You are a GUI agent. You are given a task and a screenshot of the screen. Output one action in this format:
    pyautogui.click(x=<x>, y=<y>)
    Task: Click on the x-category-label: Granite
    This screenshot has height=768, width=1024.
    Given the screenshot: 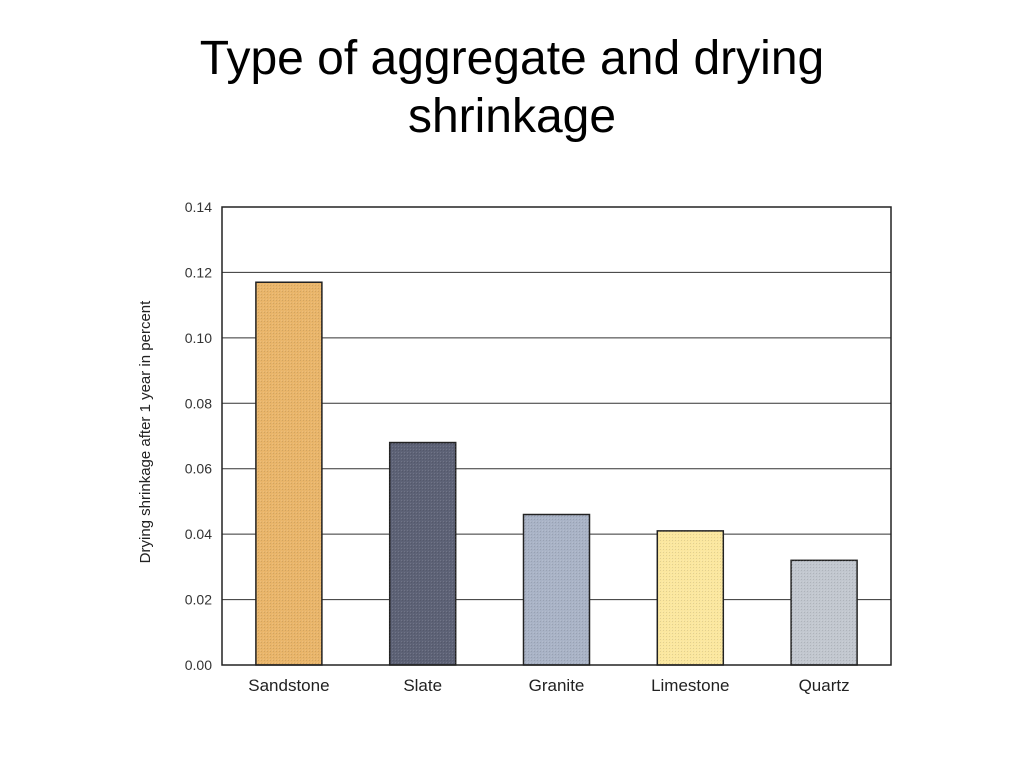 What is the action you would take?
    pyautogui.click(x=557, y=685)
    